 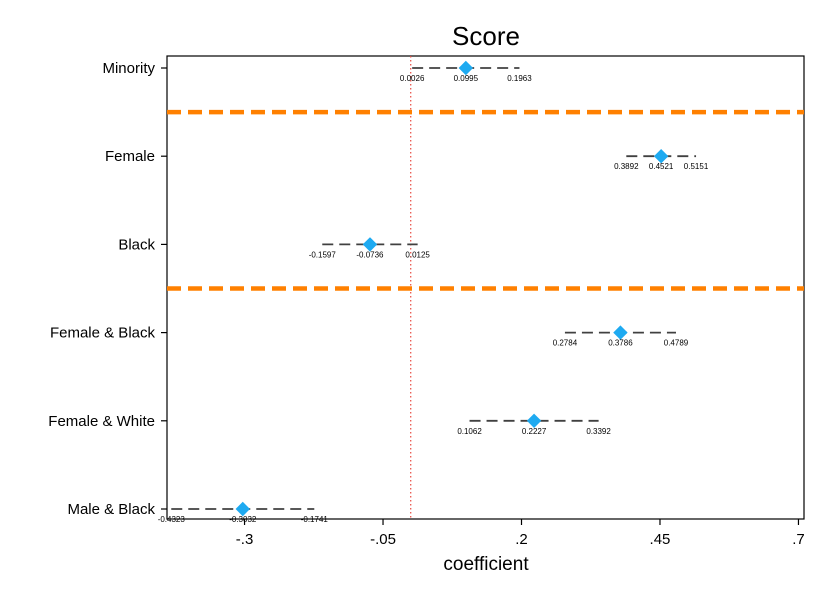 I want to click on chart-title: Score, so click(x=486, y=36).